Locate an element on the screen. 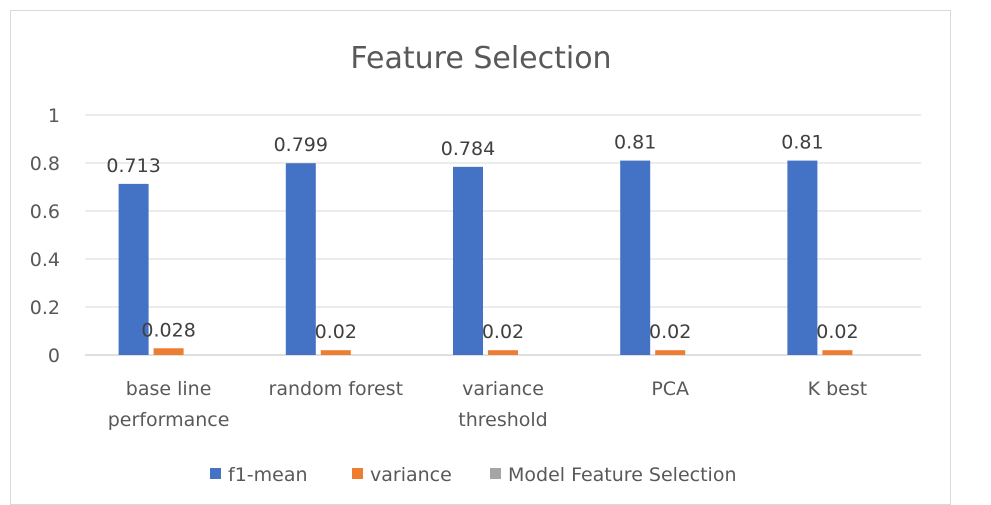 The image size is (991, 505). y-tick-label: 0.4 is located at coordinates (45, 260).